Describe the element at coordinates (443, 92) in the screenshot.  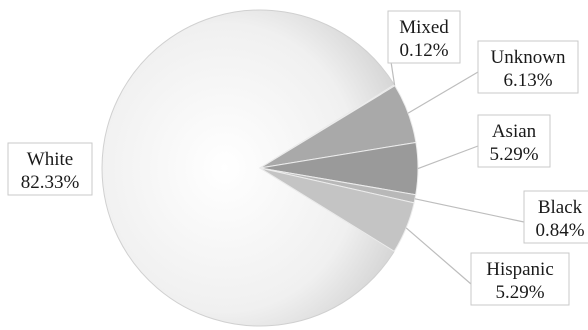
I see `leader-line-unknown` at that location.